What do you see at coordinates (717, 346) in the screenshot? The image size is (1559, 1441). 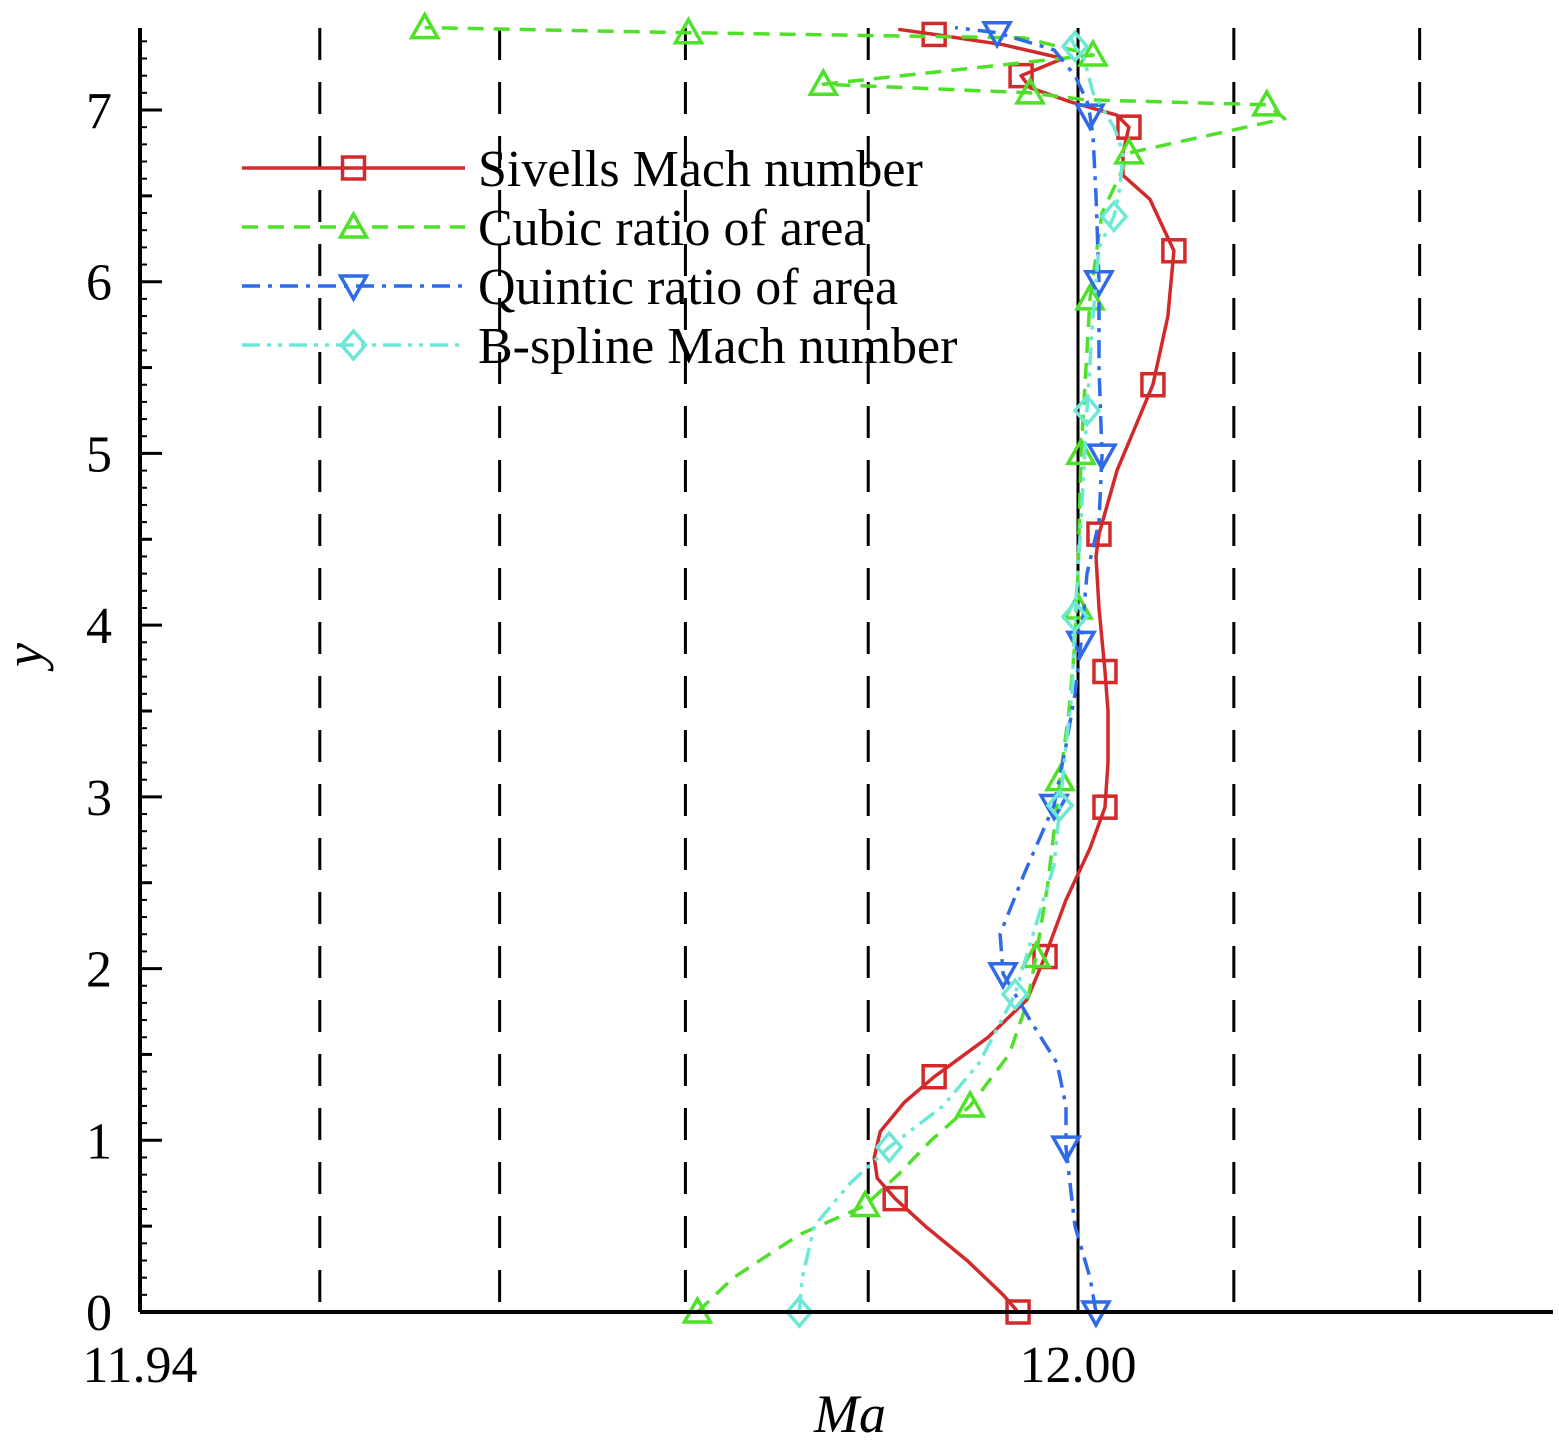 I see `legend-label-4: B-spline Mach number` at bounding box center [717, 346].